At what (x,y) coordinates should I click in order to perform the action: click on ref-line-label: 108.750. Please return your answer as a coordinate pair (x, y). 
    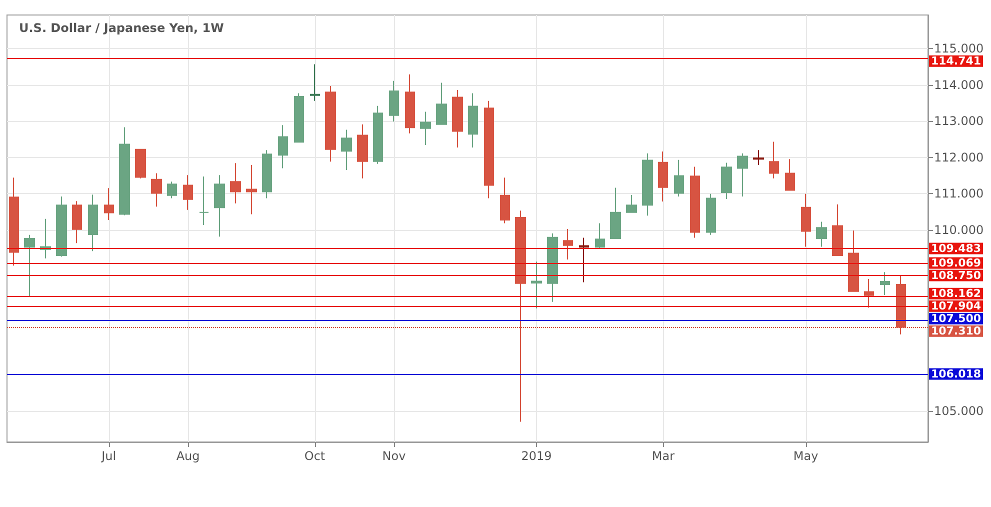
    Looking at the image, I should click on (956, 275).